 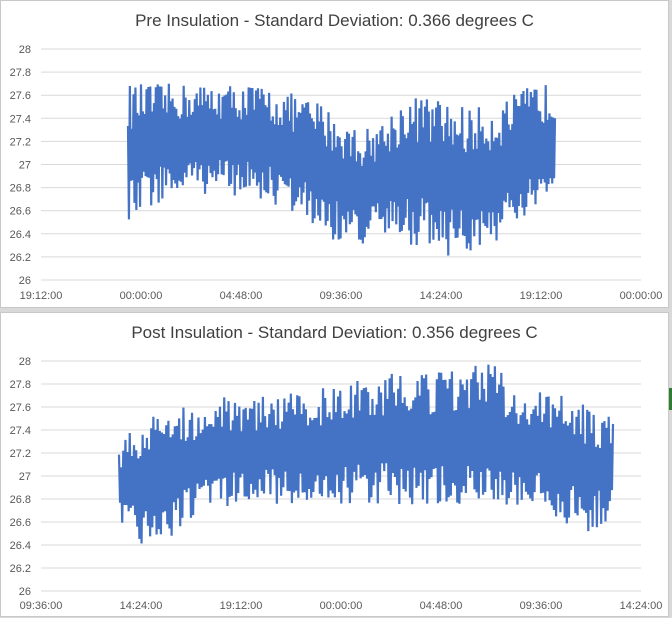 I want to click on selection-handle, so click(x=670, y=399).